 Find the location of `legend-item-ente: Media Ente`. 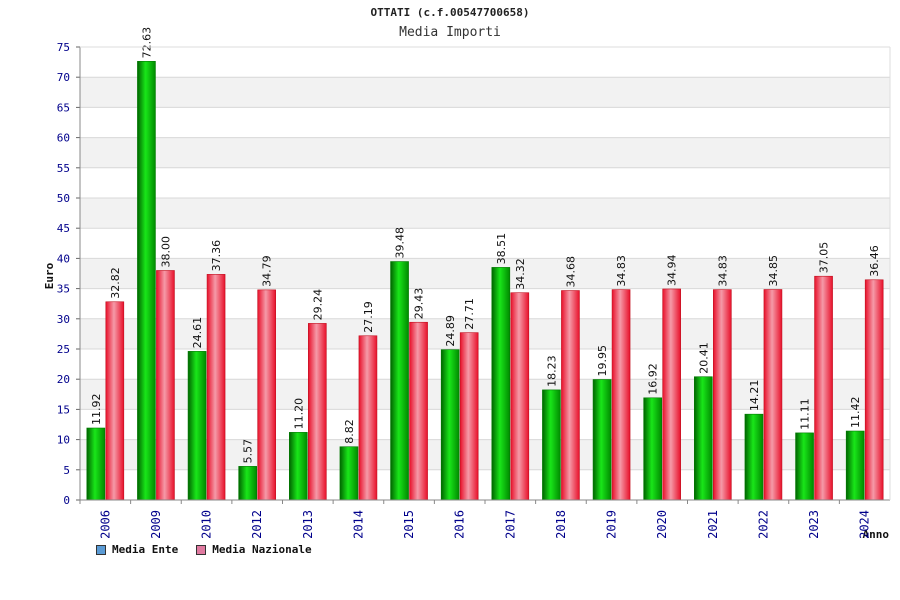

legend-item-ente: Media Ente is located at coordinates (137, 549).